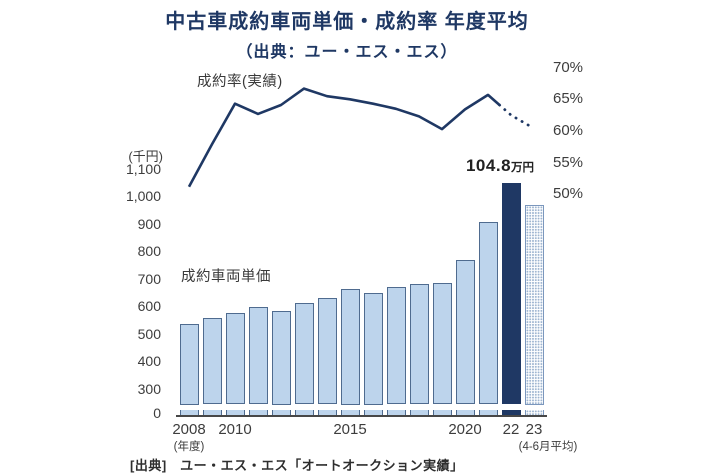  Describe the element at coordinates (534, 413) in the screenshot. I see `bar-stub-2023` at that location.